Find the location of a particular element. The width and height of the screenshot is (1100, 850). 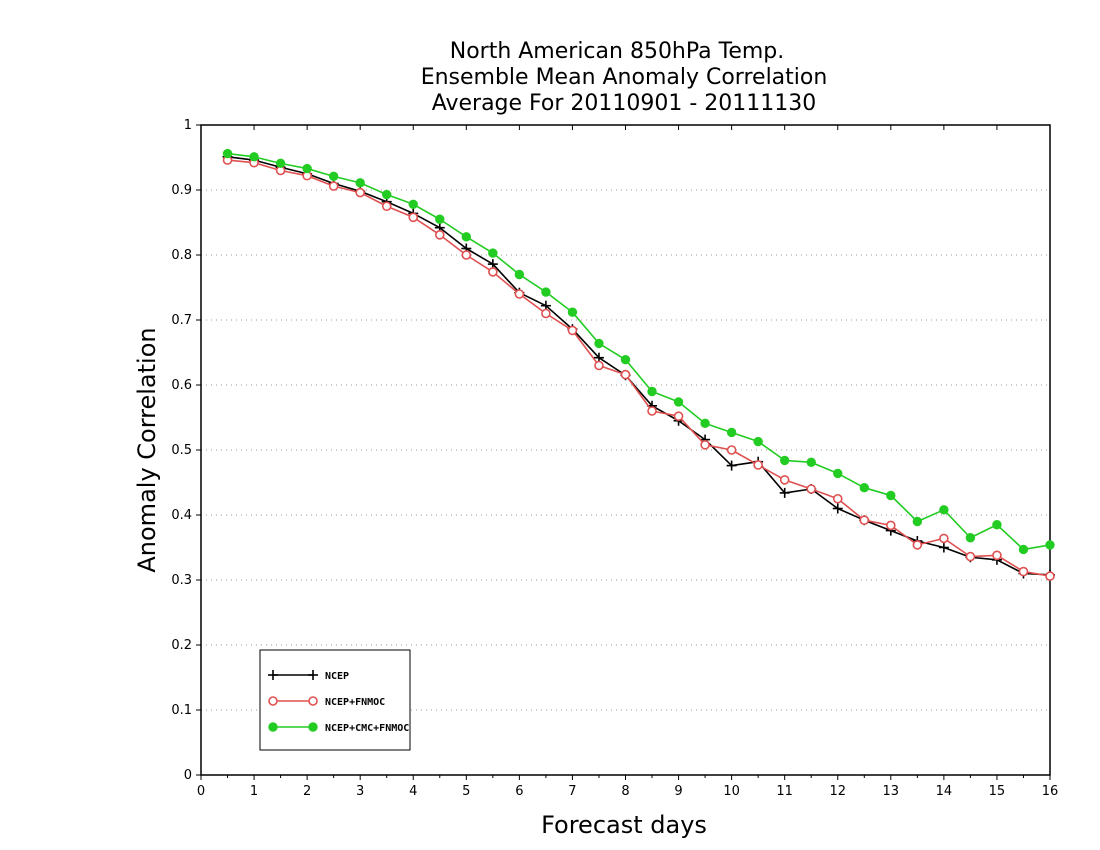

legend-entry: NCEP is located at coordinates (308, 676).